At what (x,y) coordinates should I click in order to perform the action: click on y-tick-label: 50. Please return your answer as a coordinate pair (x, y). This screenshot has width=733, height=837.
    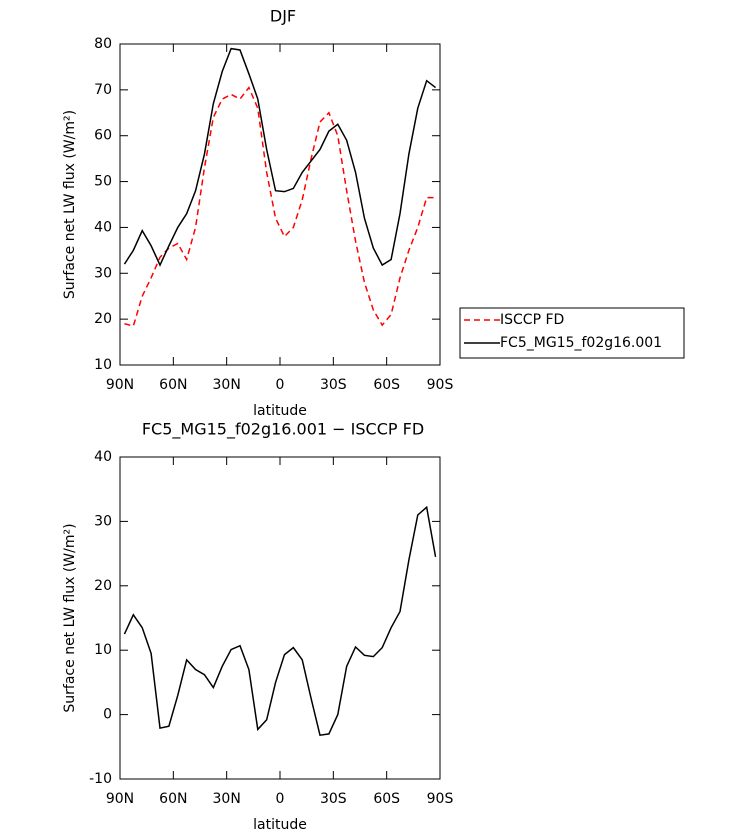
    Looking at the image, I should click on (103, 182).